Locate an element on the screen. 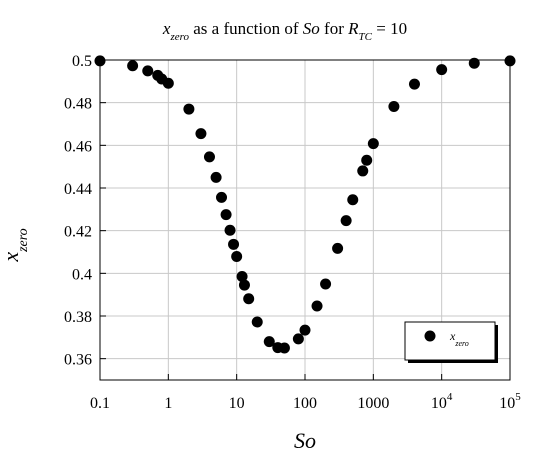 The image size is (550, 464). legend-box is located at coordinates (450, 341).